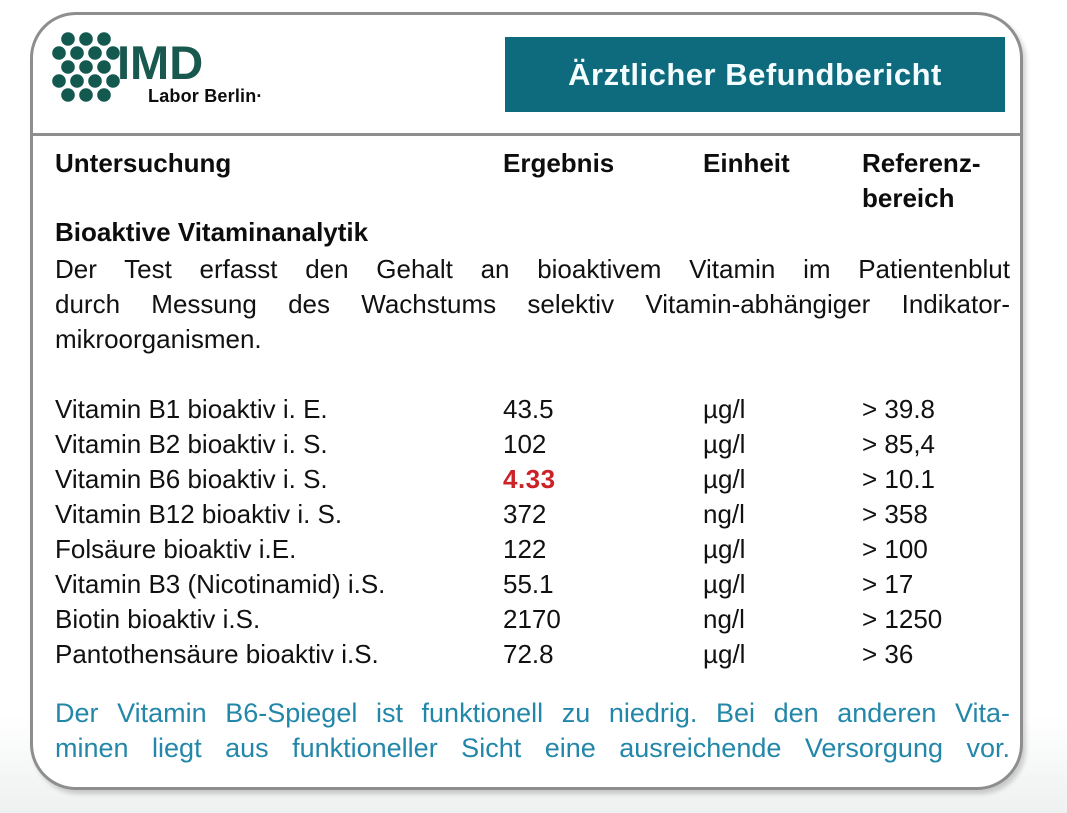 This screenshot has height=813, width=1067. I want to click on reference-range: > 358, so click(895, 514).